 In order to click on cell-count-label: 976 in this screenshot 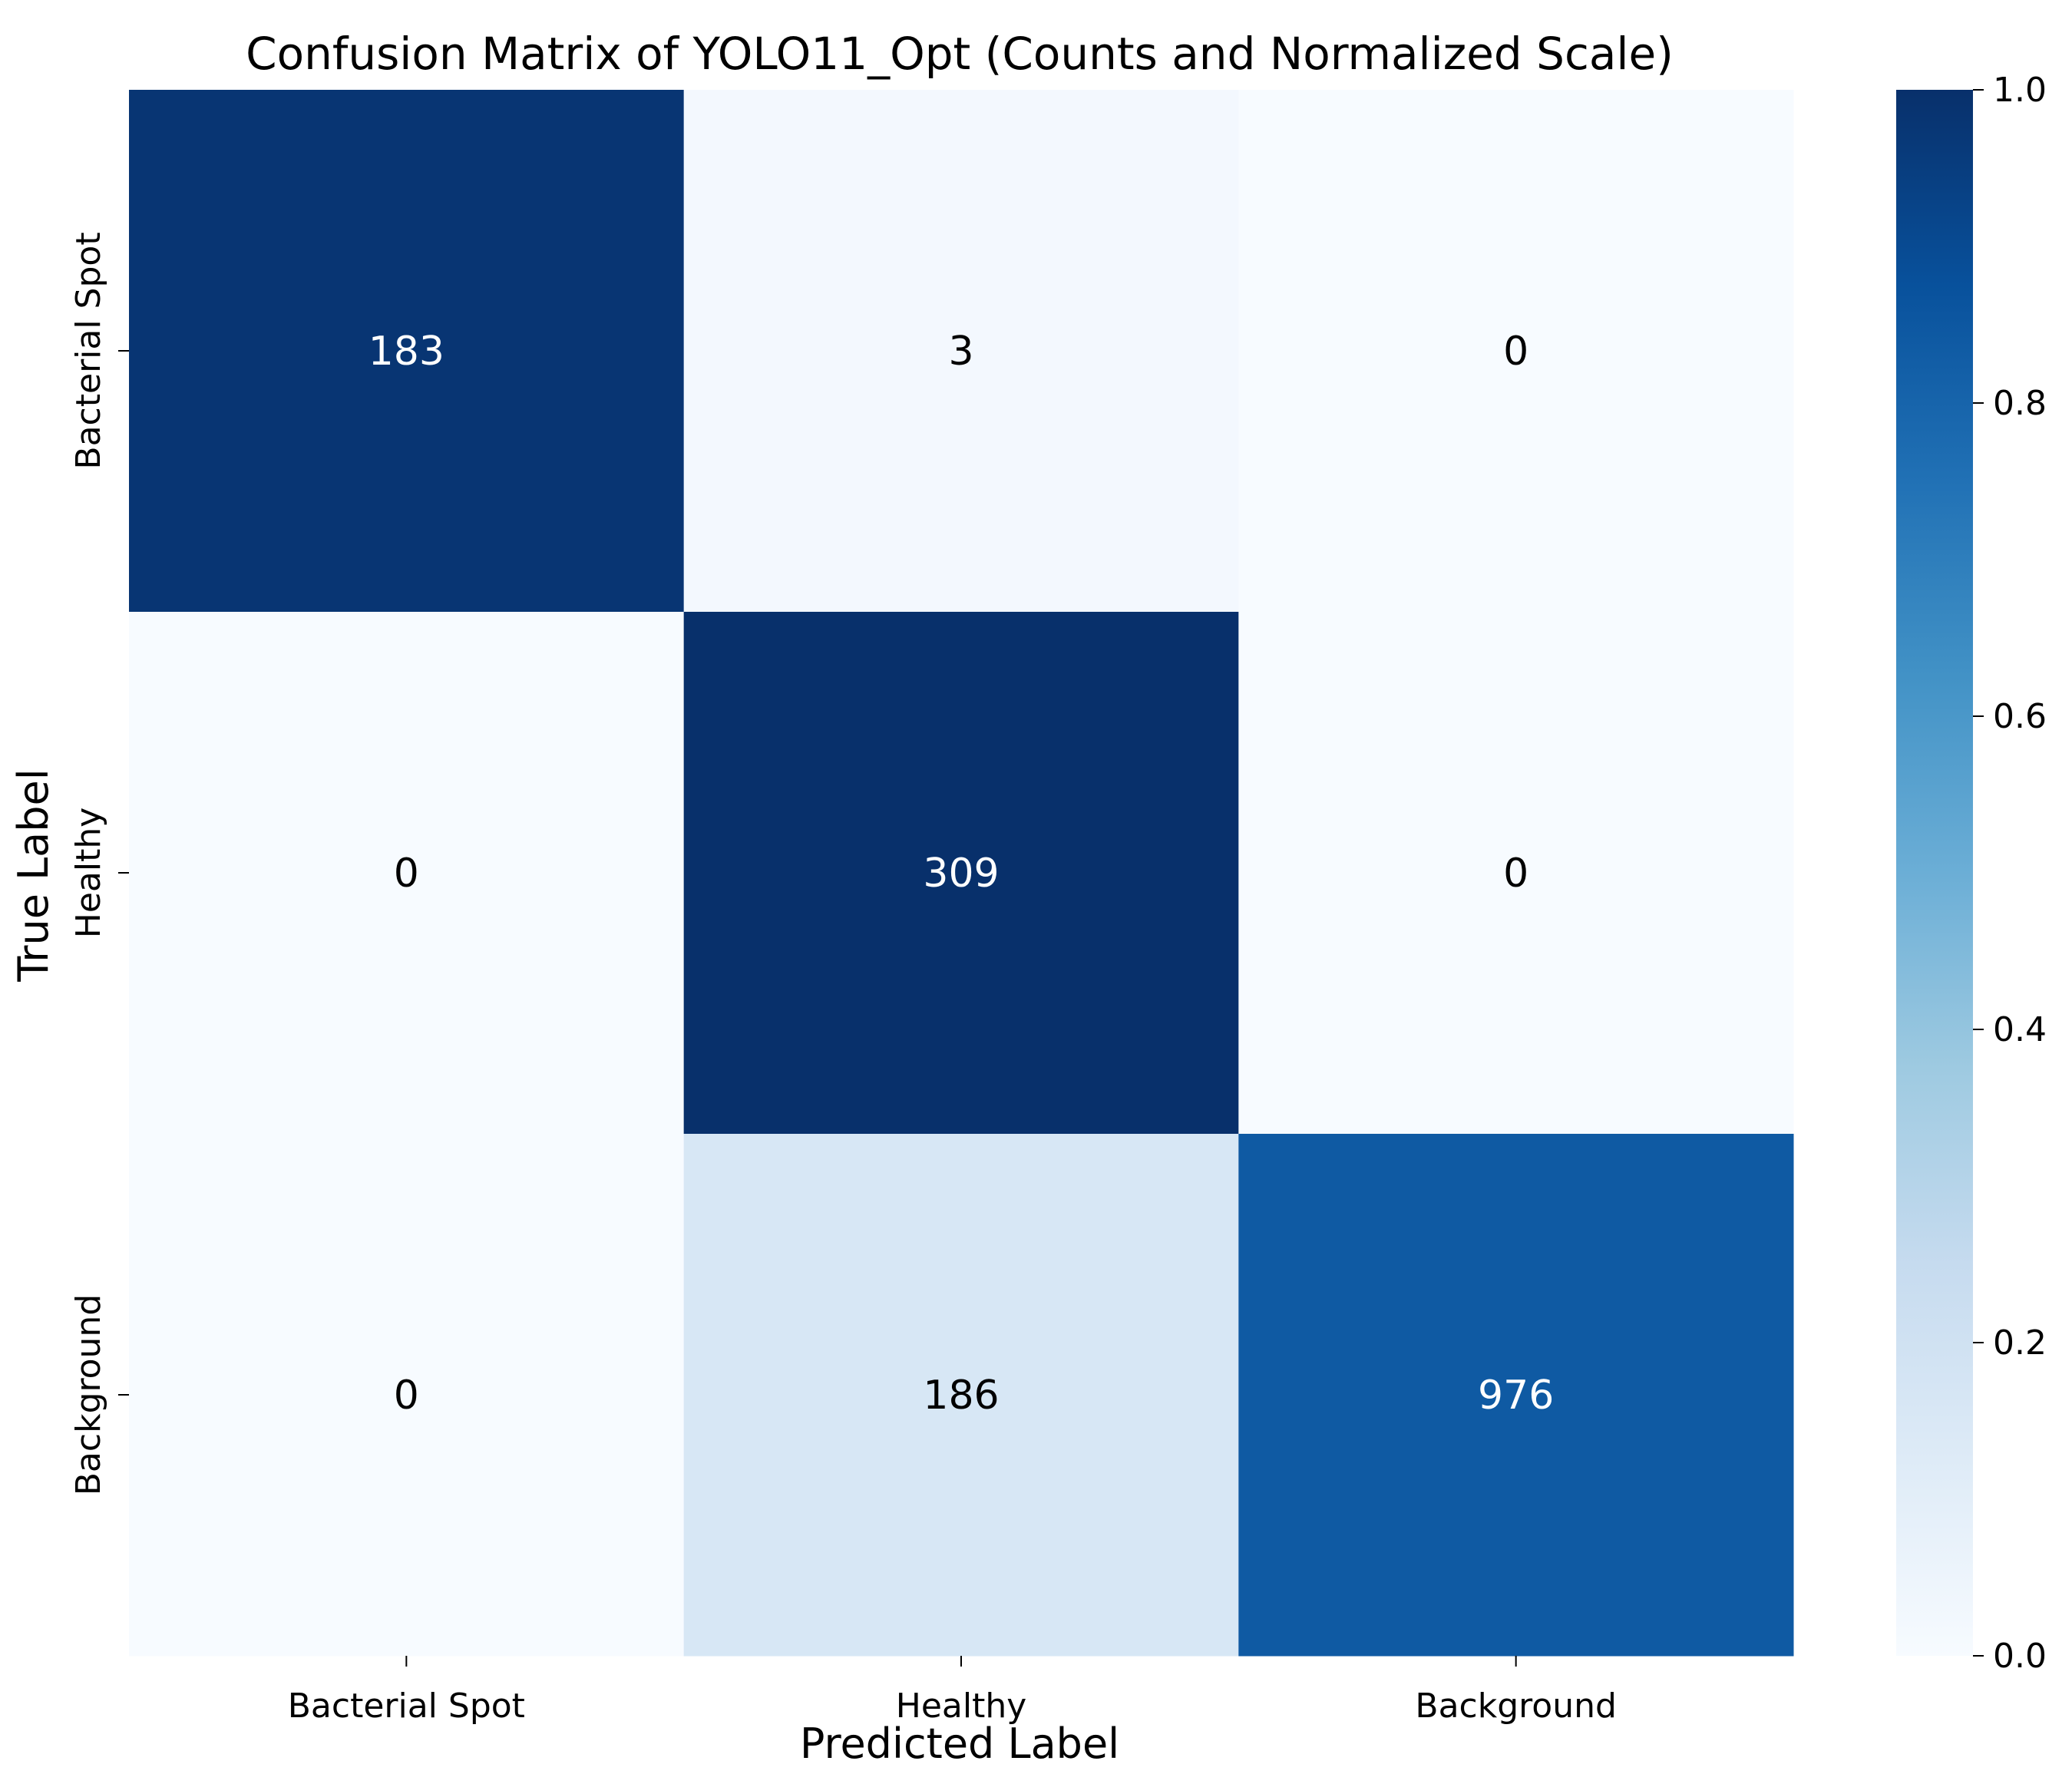, I will do `click(1516, 1396)`.